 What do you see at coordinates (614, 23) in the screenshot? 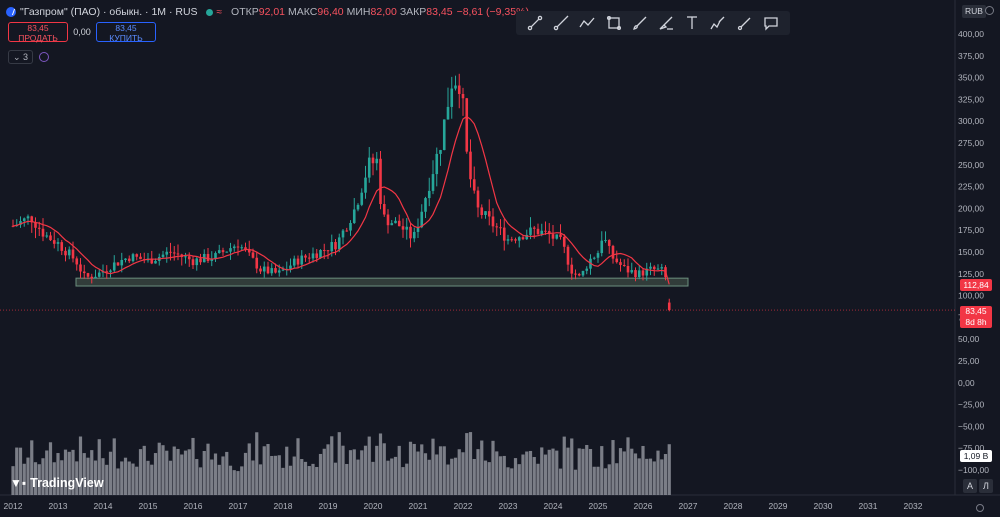
I see `rectangle-icon` at bounding box center [614, 23].